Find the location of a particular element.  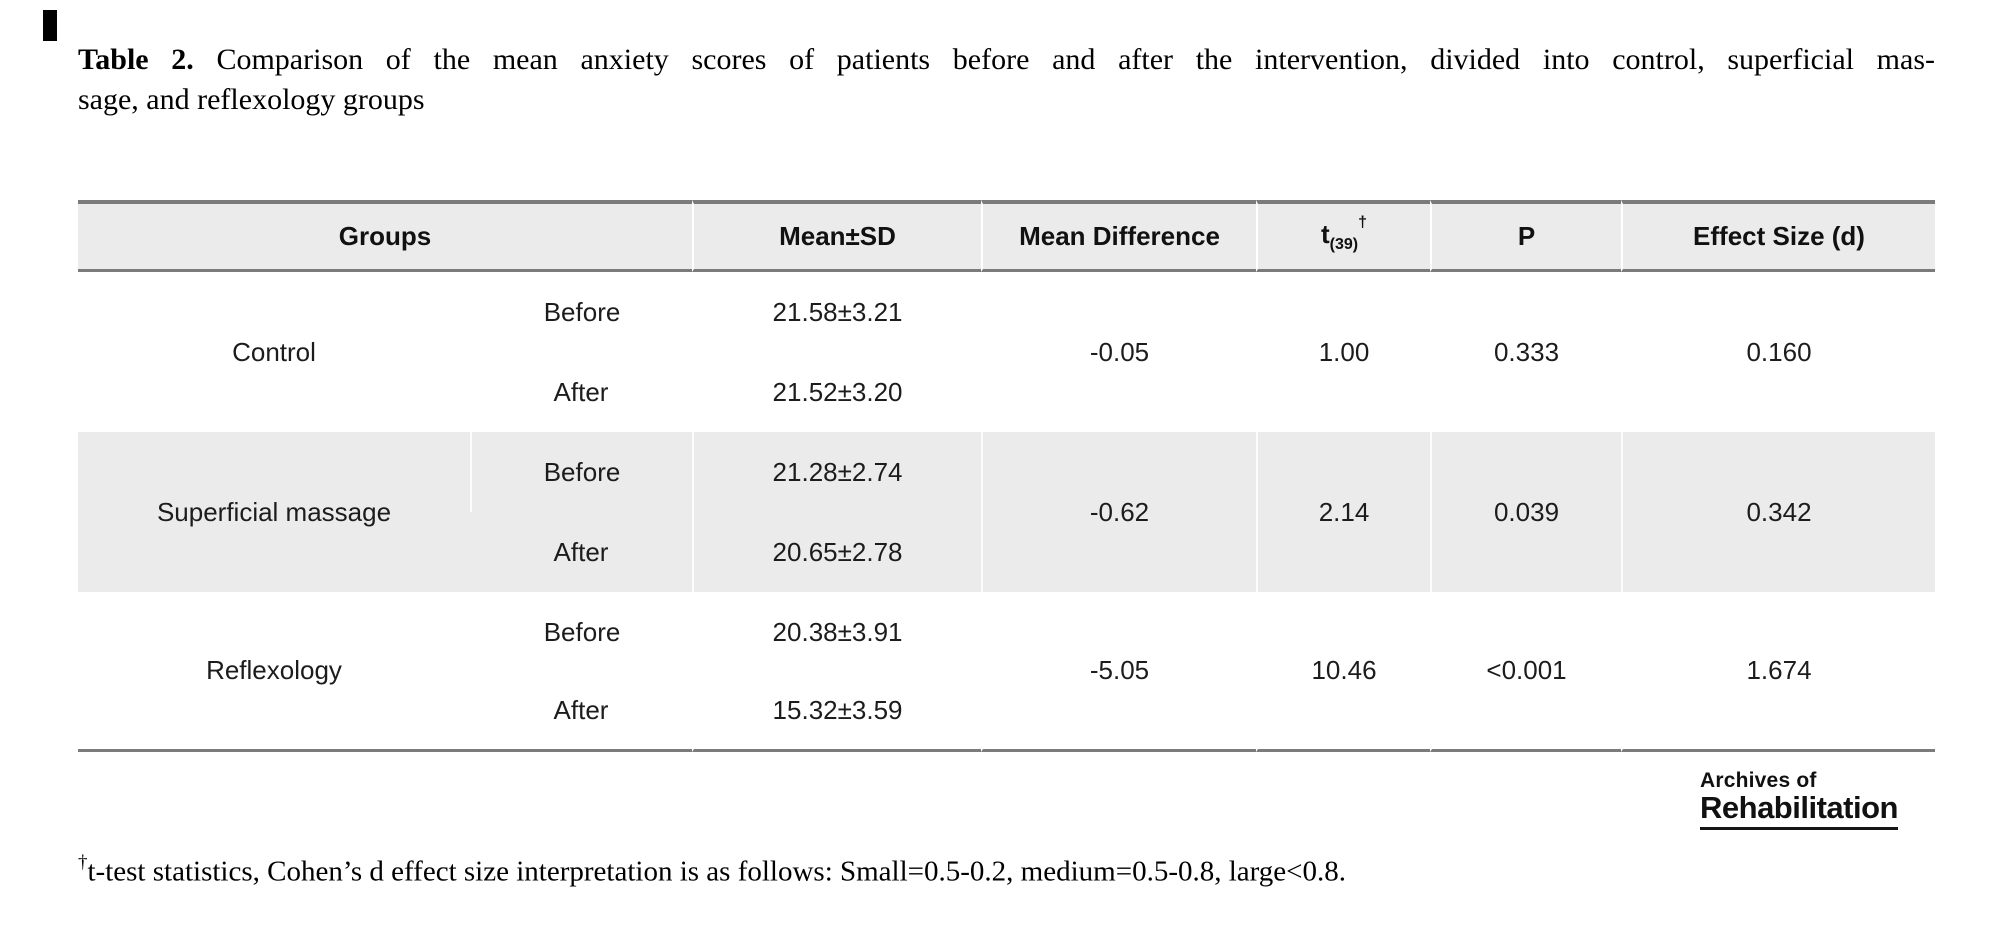

t-value-cell: 10.46 is located at coordinates (1343, 672).